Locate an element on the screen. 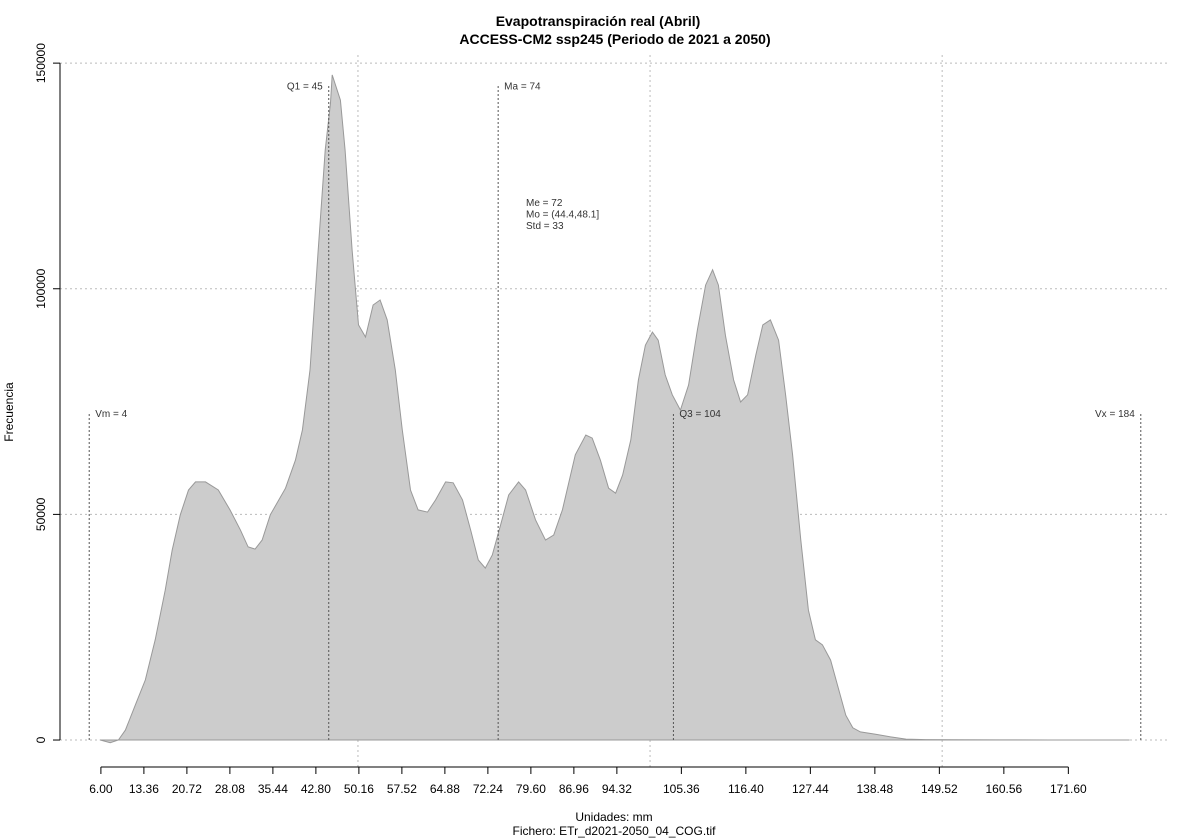 This screenshot has width=1200, height=840. x-tick-label: 72.24 is located at coordinates (488, 789).